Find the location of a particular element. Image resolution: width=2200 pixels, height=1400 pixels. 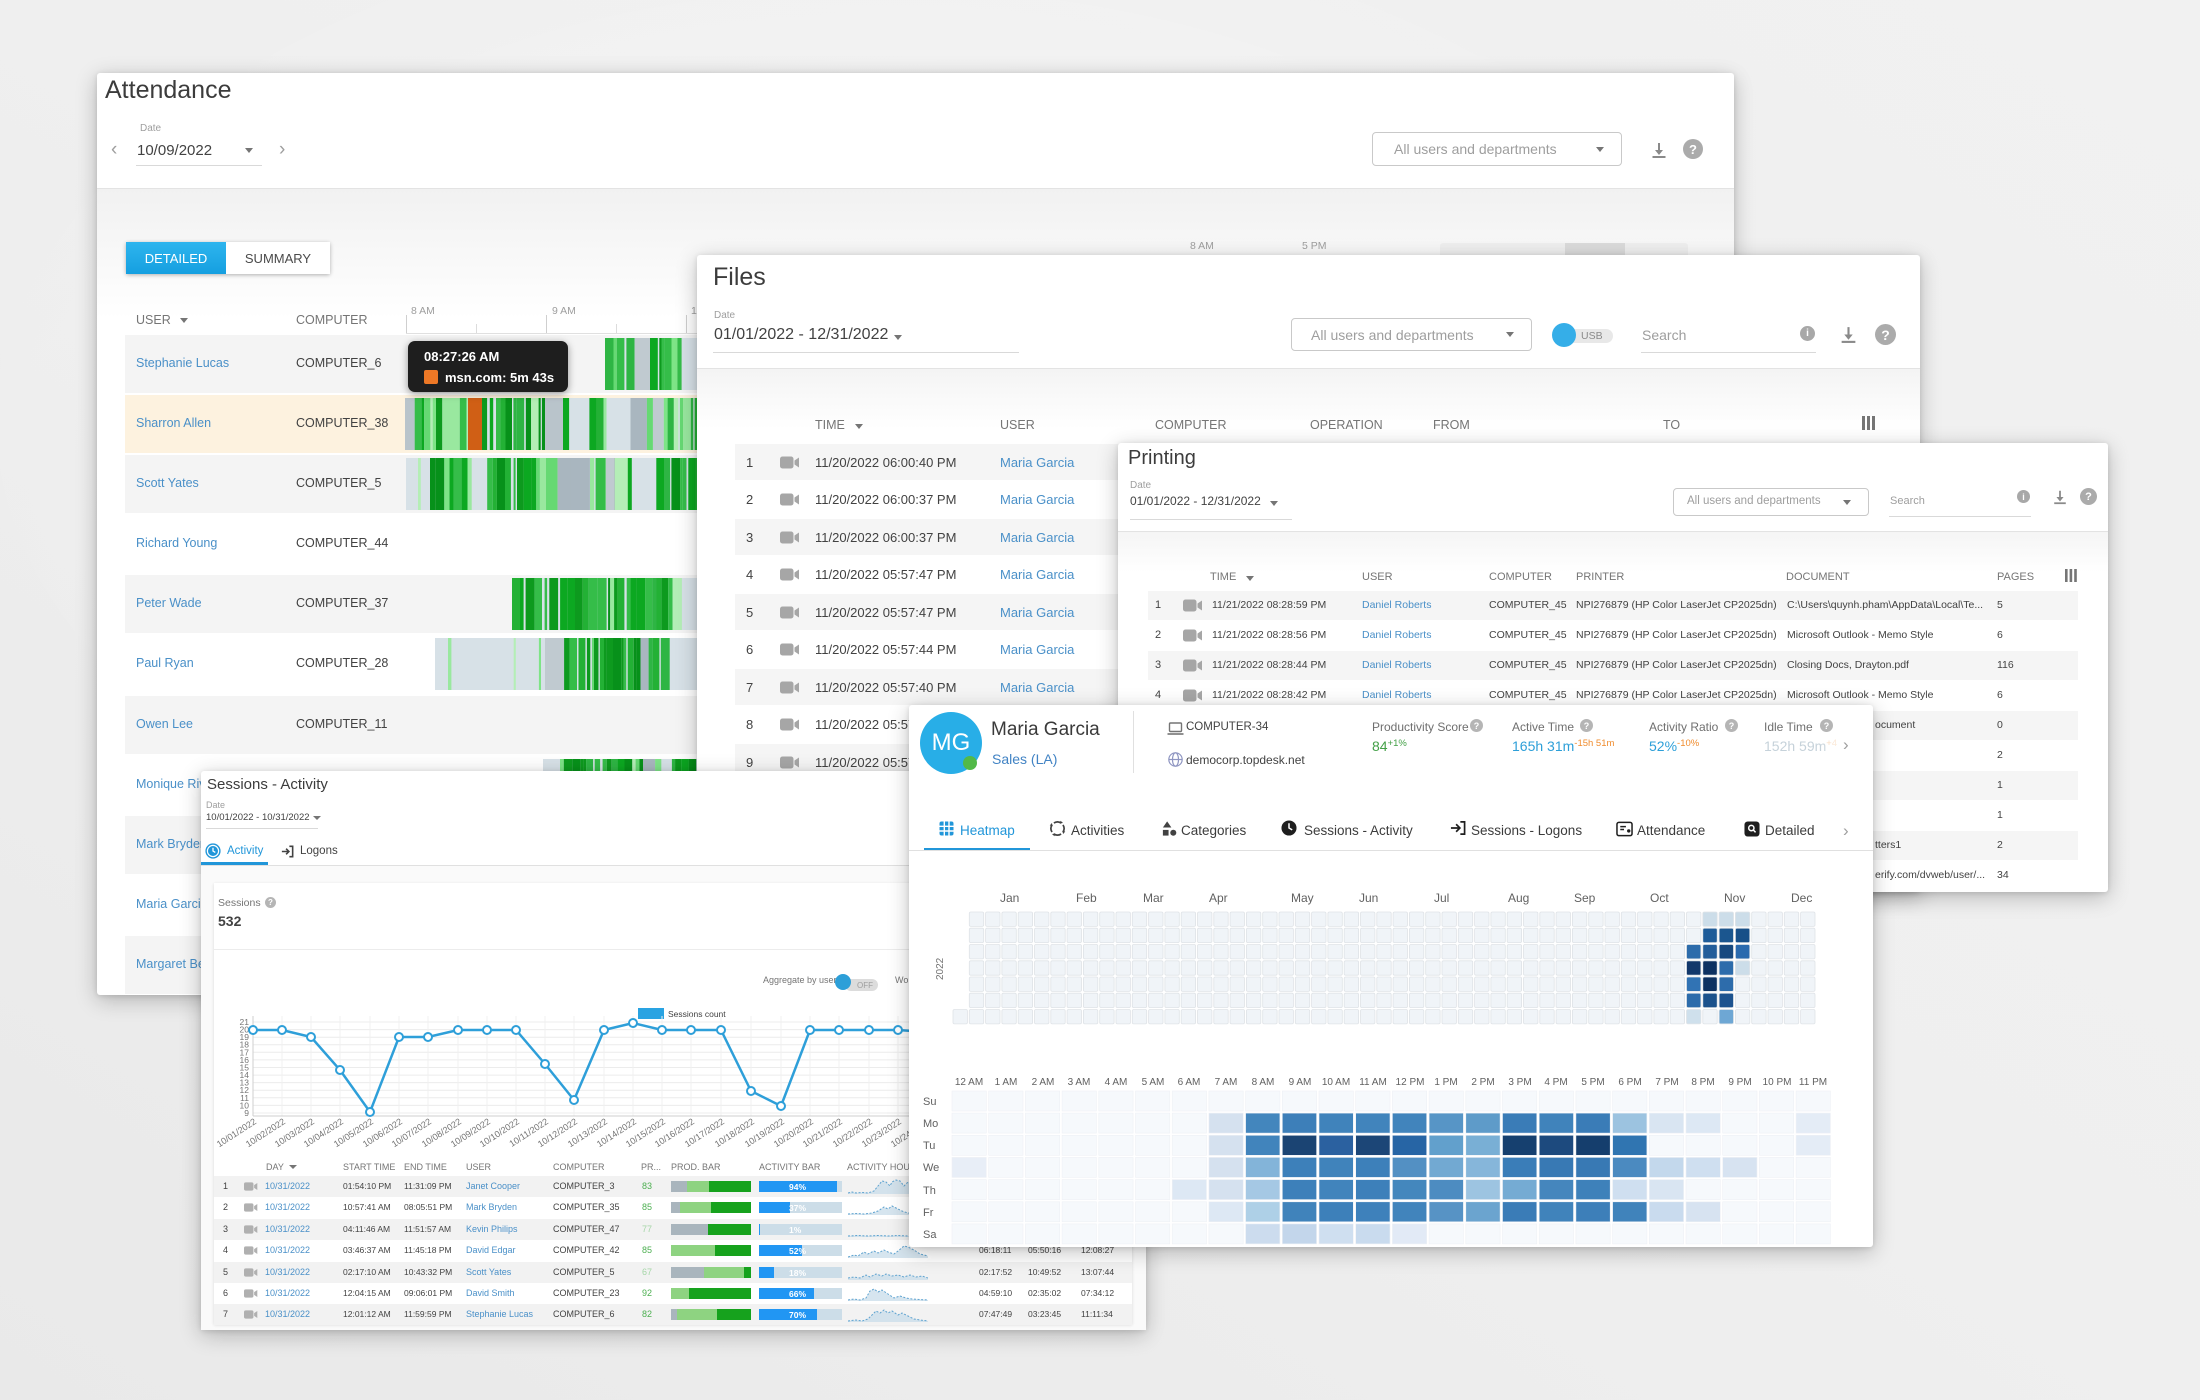

svg-text: 11 is located at coordinates (244, 1098).